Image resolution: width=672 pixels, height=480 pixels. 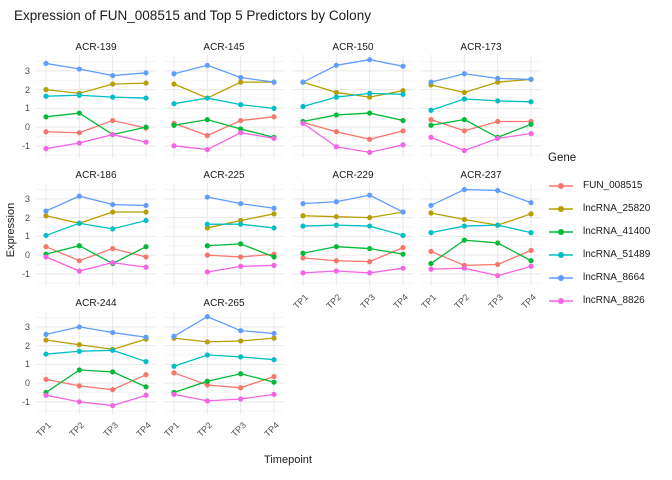 I want to click on y-tick-label: 2, so click(x=27, y=89).